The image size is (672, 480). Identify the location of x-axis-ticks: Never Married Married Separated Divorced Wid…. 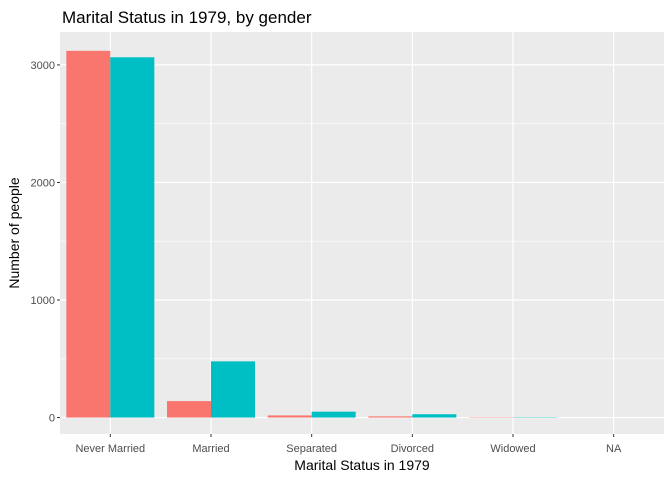
(348, 444).